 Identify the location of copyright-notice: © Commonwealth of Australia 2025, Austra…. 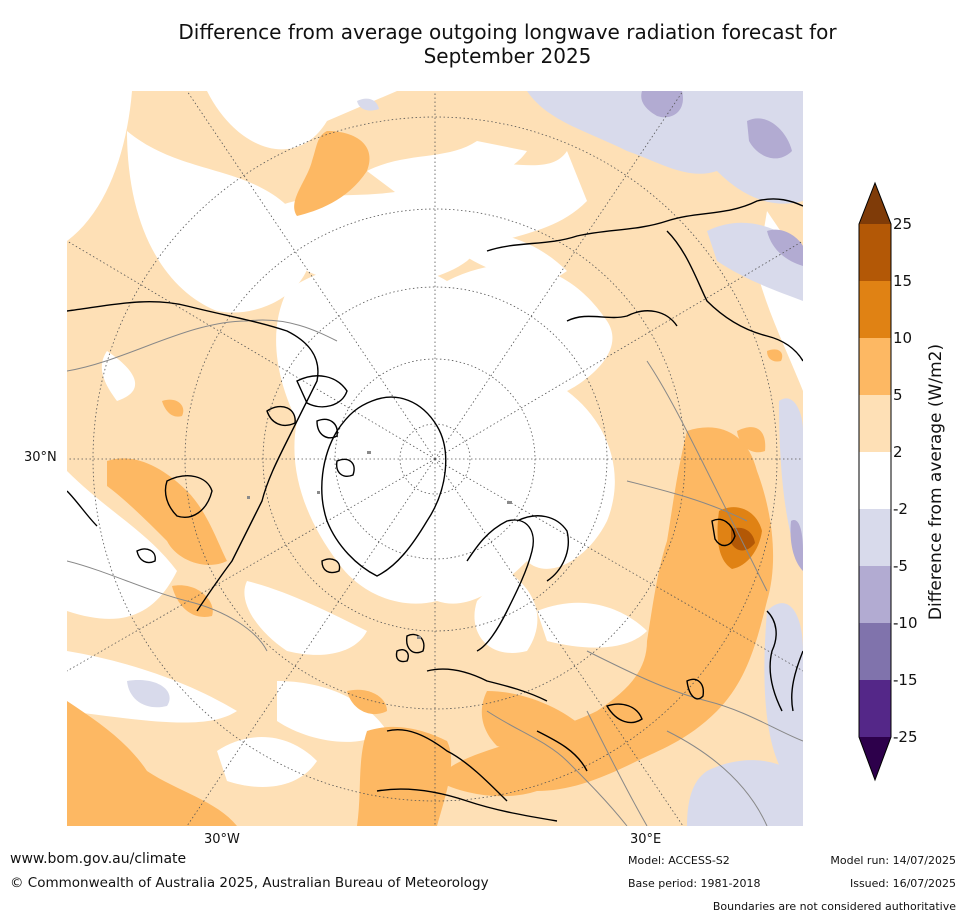
(249, 883).